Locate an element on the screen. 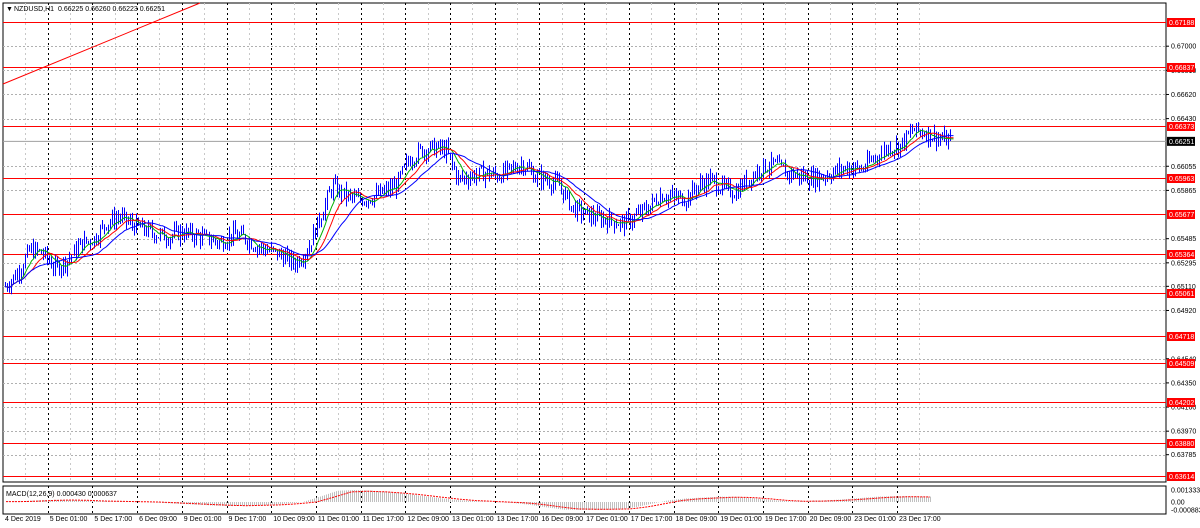 The width and height of the screenshot is (1200, 528). price-tick-label: 0.65295 is located at coordinates (1183, 263).